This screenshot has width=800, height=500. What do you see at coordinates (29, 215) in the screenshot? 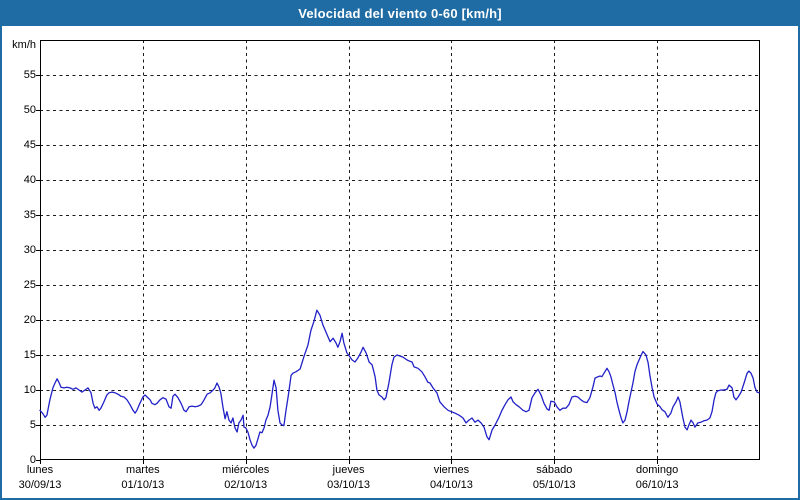
I see `y-axis-tick-label: 35` at bounding box center [29, 215].